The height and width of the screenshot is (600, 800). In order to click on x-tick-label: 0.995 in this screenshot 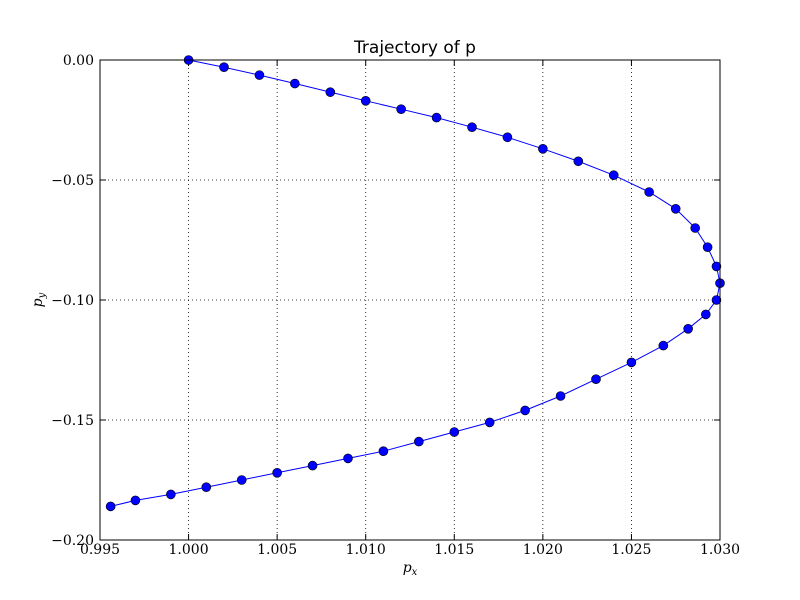, I will do `click(100, 550)`.